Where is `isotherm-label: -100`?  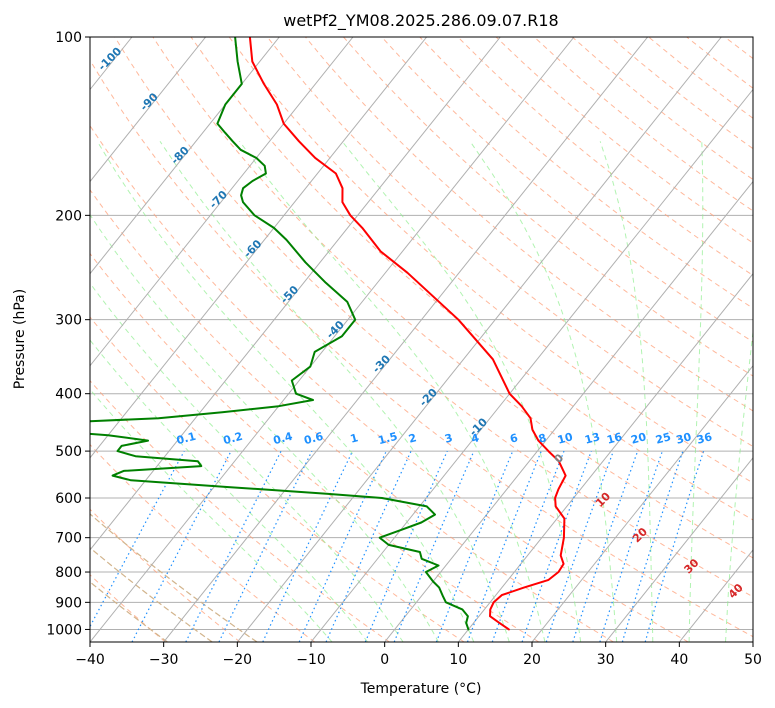
isotherm-label: -100 is located at coordinates (110, 58).